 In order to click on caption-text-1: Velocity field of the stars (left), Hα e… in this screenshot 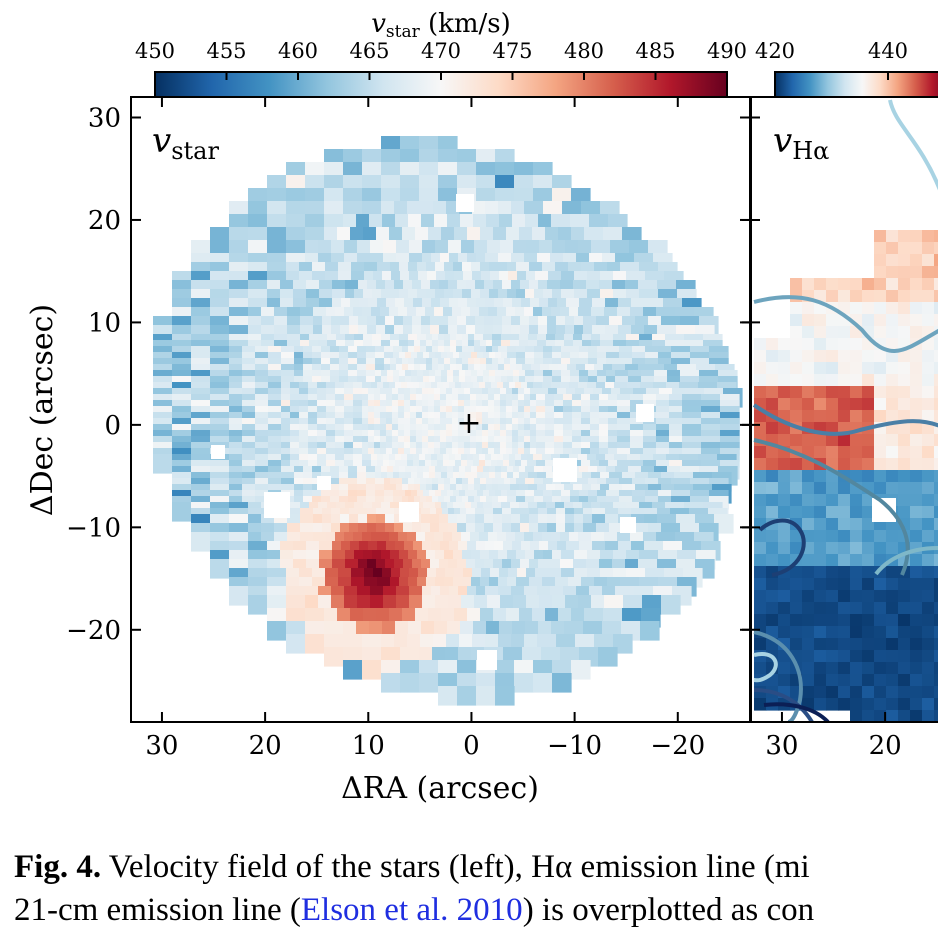, I will do `click(455, 867)`.